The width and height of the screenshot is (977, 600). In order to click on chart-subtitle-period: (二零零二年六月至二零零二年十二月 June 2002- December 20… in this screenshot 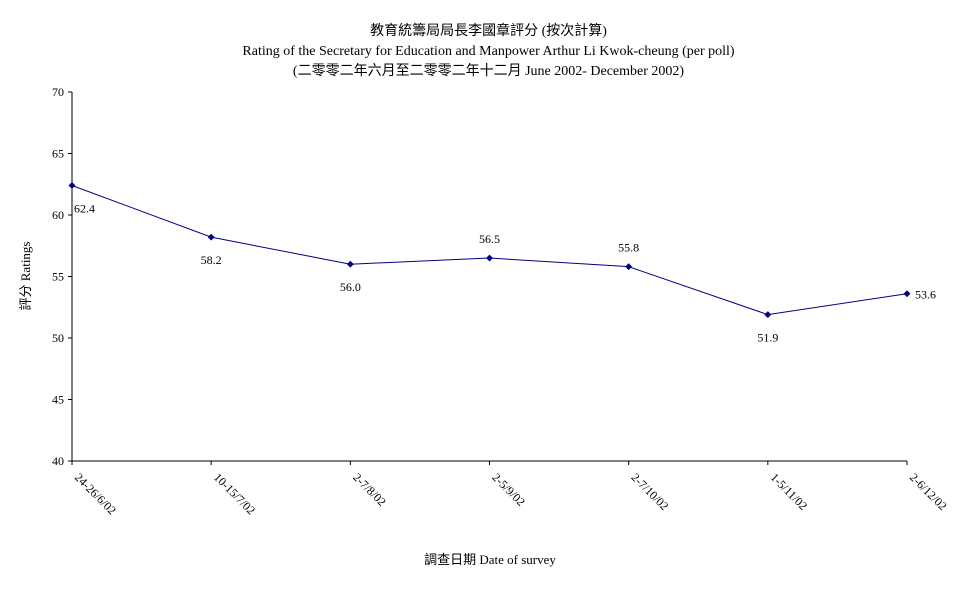, I will do `click(488, 71)`.